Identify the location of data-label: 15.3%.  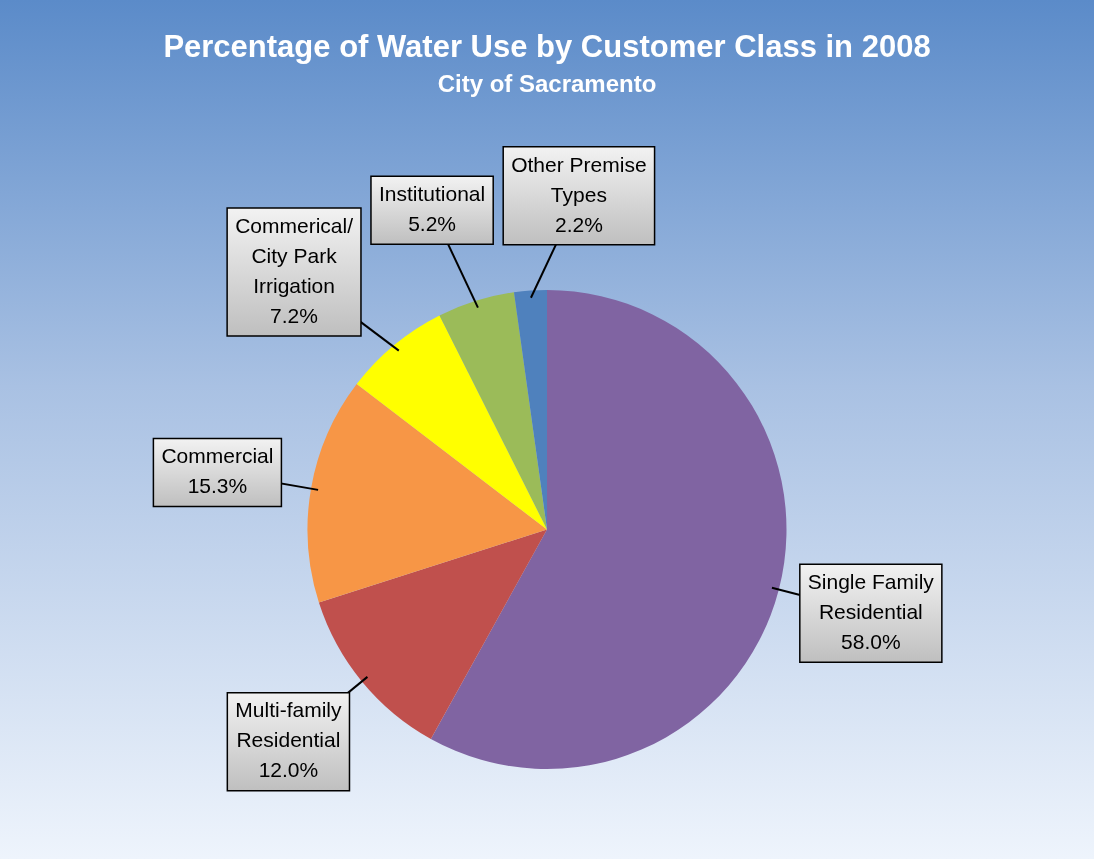
(217, 486).